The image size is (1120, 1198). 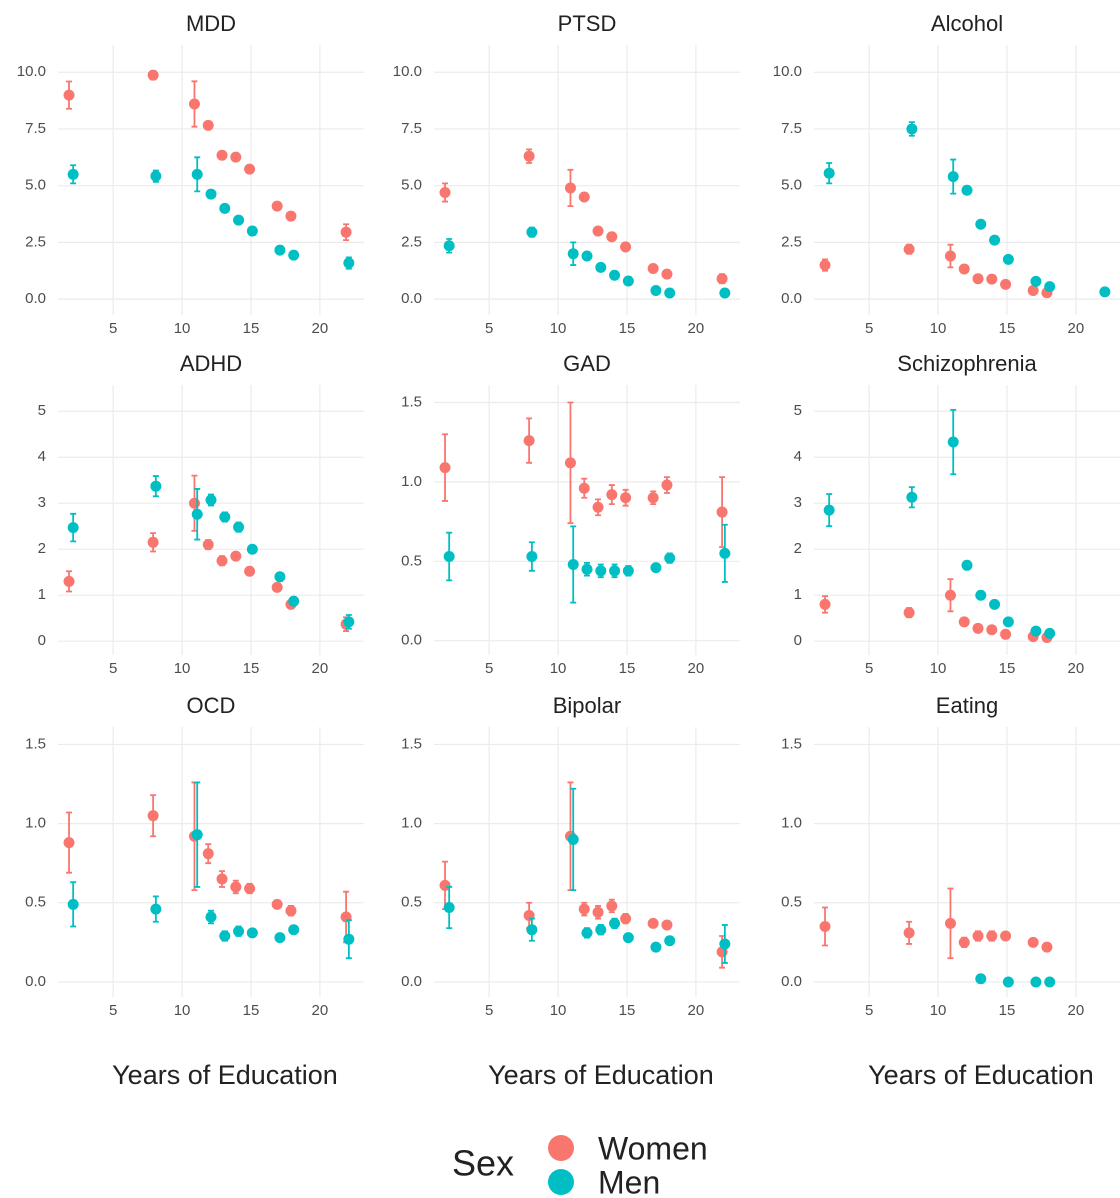 What do you see at coordinates (967, 363) in the screenshot?
I see `panel-title: Schizophrenia` at bounding box center [967, 363].